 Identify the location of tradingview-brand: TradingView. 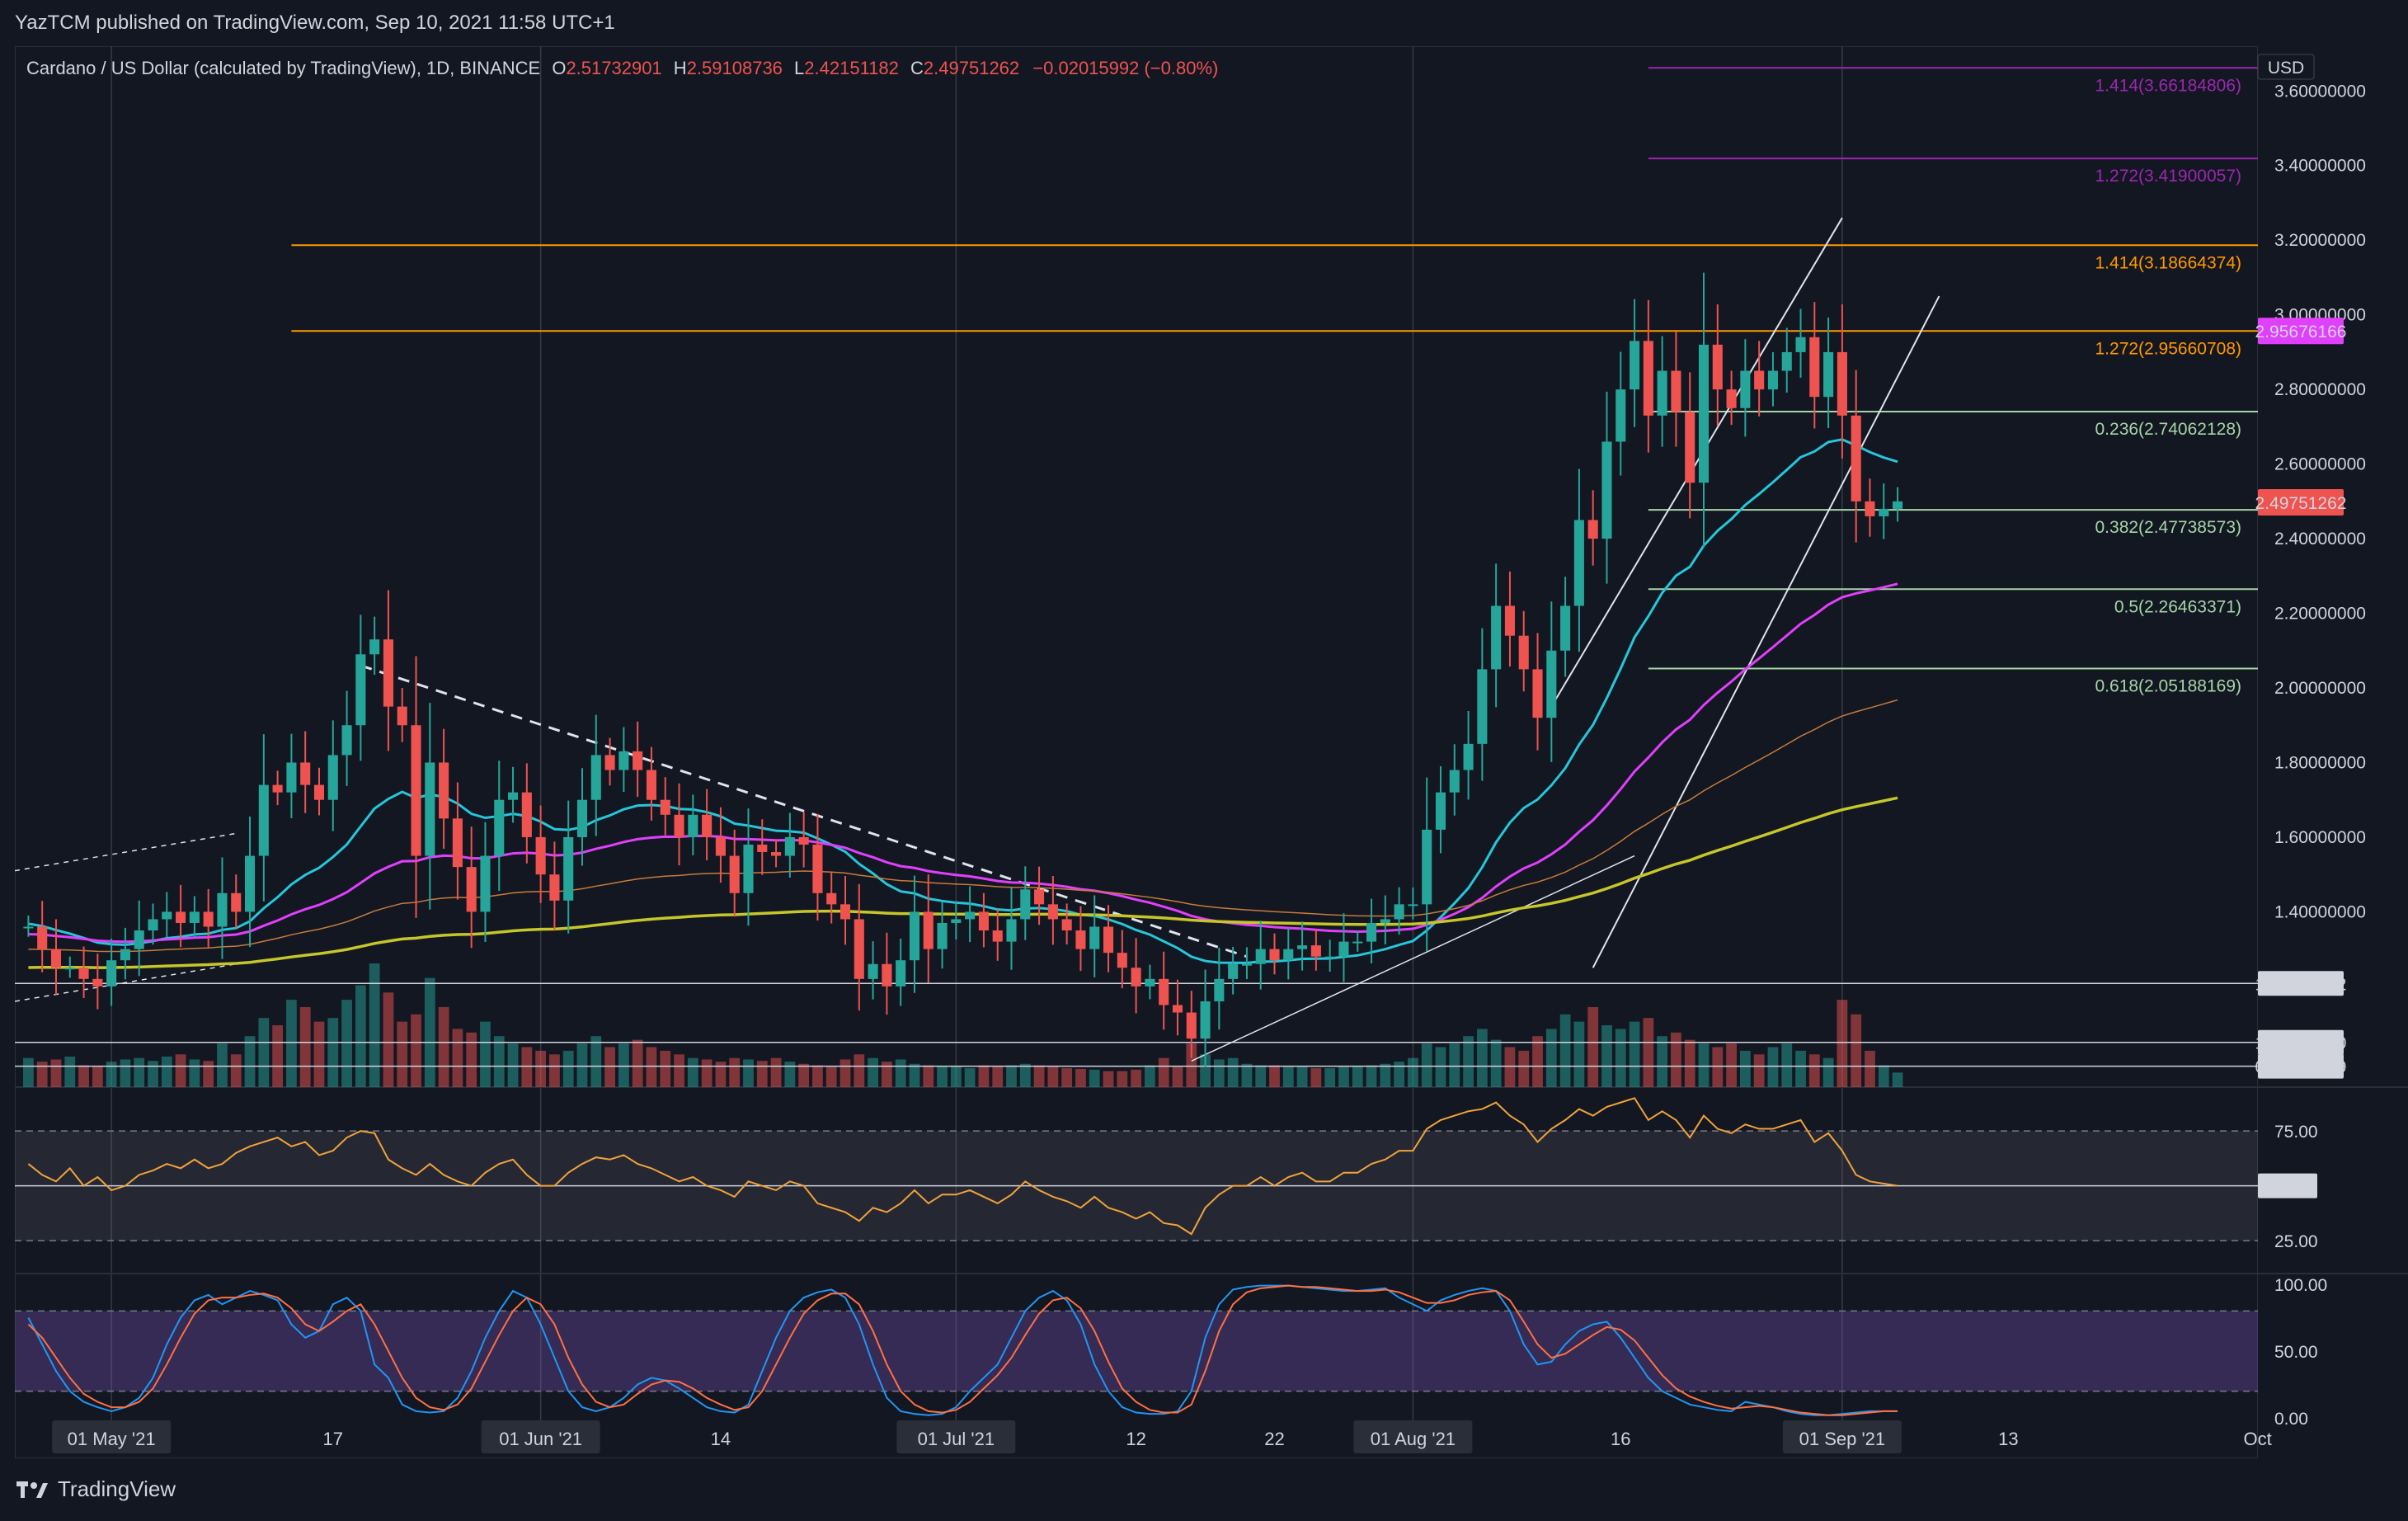
(96, 1489).